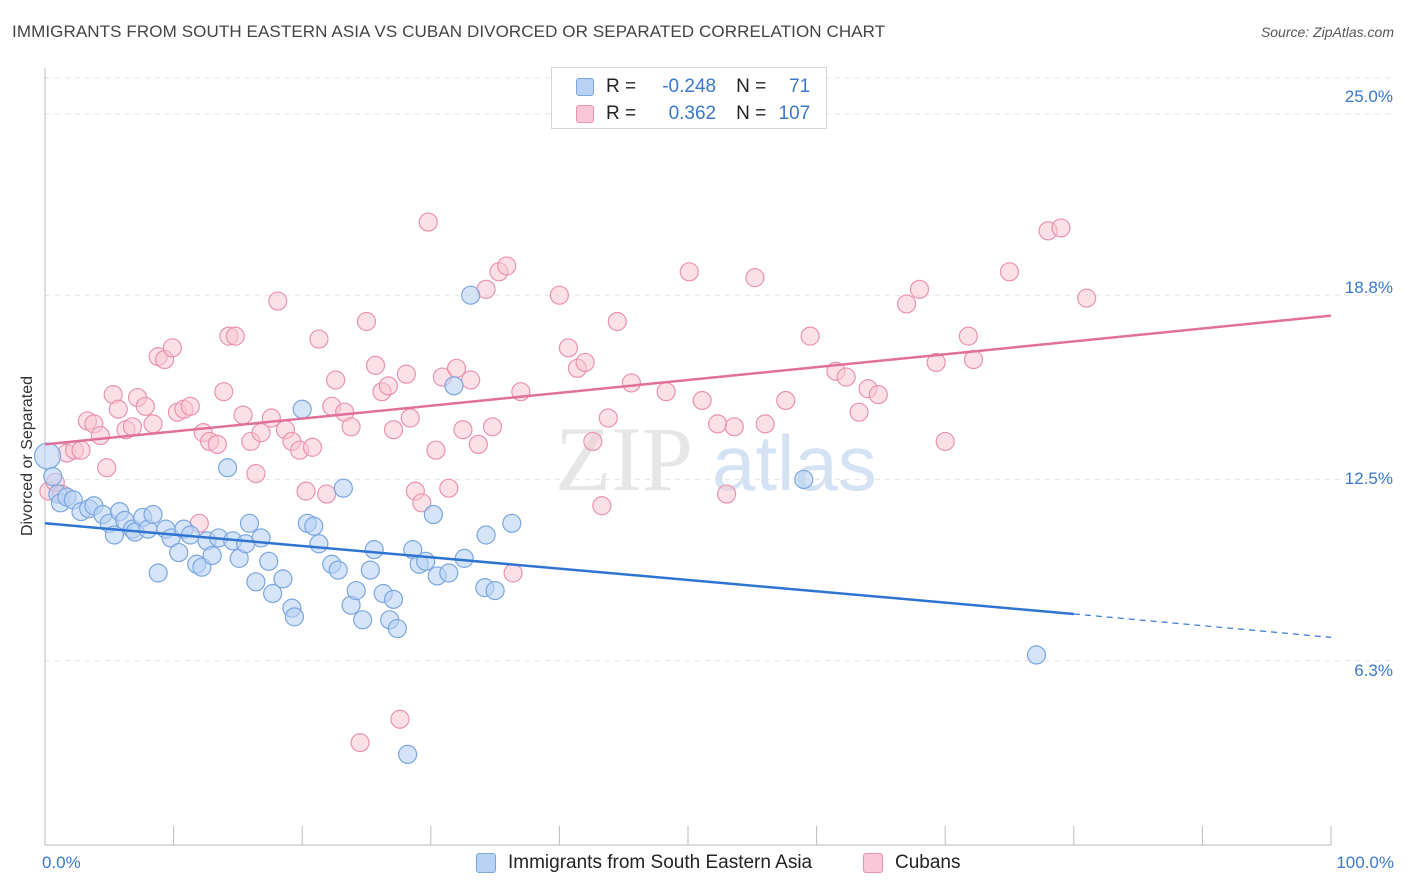 The height and width of the screenshot is (892, 1406). Describe the element at coordinates (1327, 32) in the screenshot. I see `chart-source: Source: ZipAtlas.com` at that location.